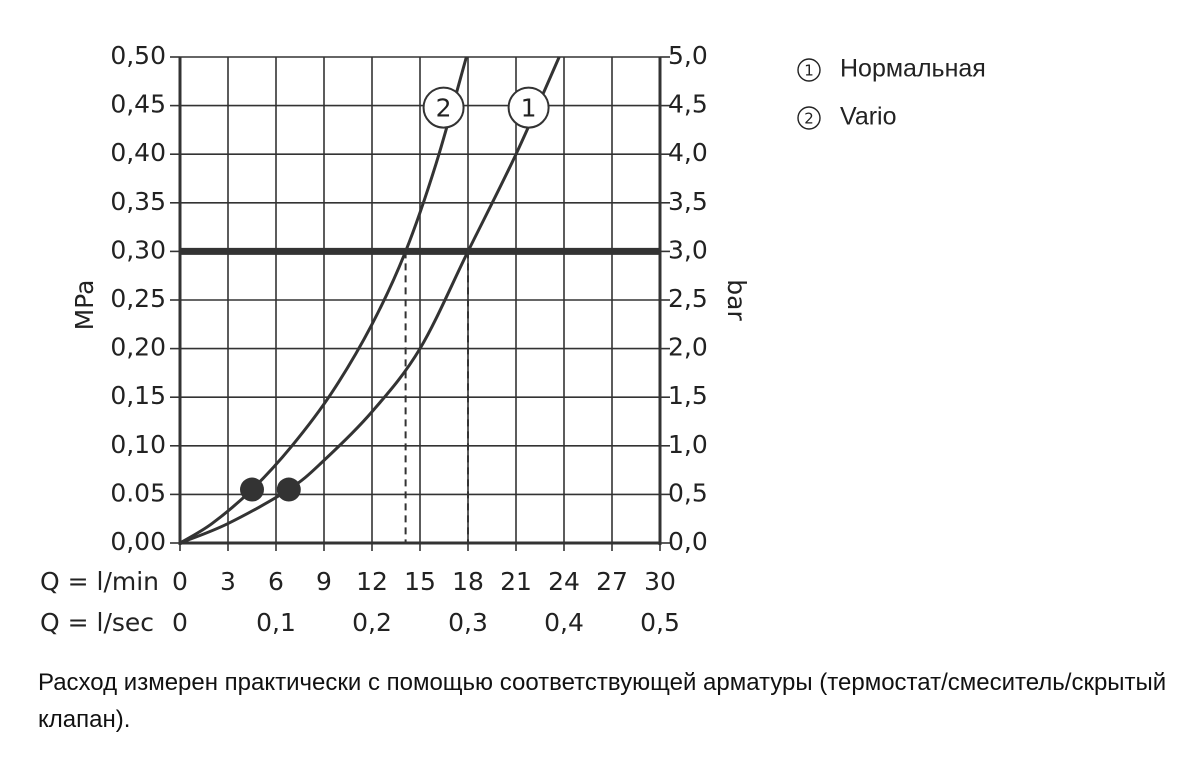  What do you see at coordinates (688, 444) in the screenshot?
I see `y2-tick-label: 1,0` at bounding box center [688, 444].